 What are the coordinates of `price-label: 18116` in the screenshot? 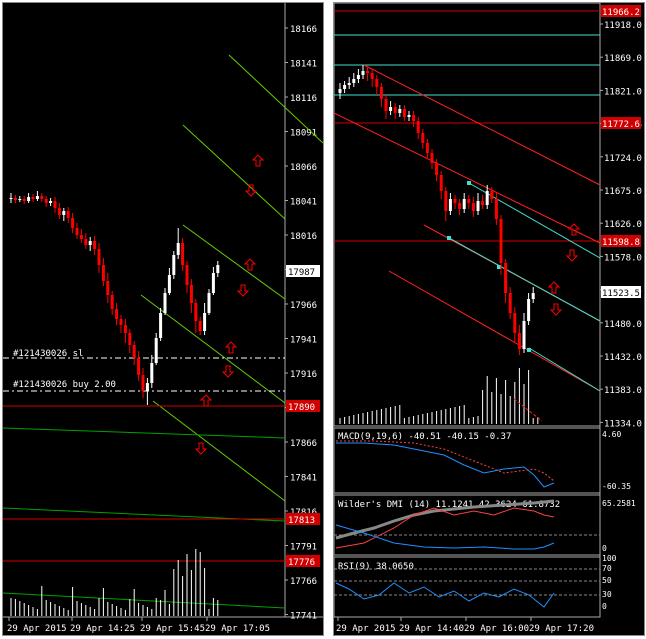 It's located at (303, 99).